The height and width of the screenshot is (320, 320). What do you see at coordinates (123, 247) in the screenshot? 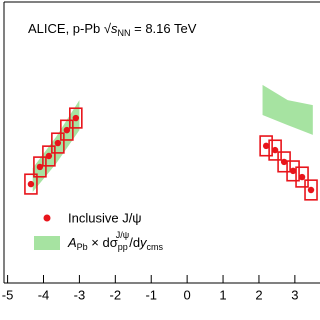
I see `legend-part: pp` at bounding box center [123, 247].